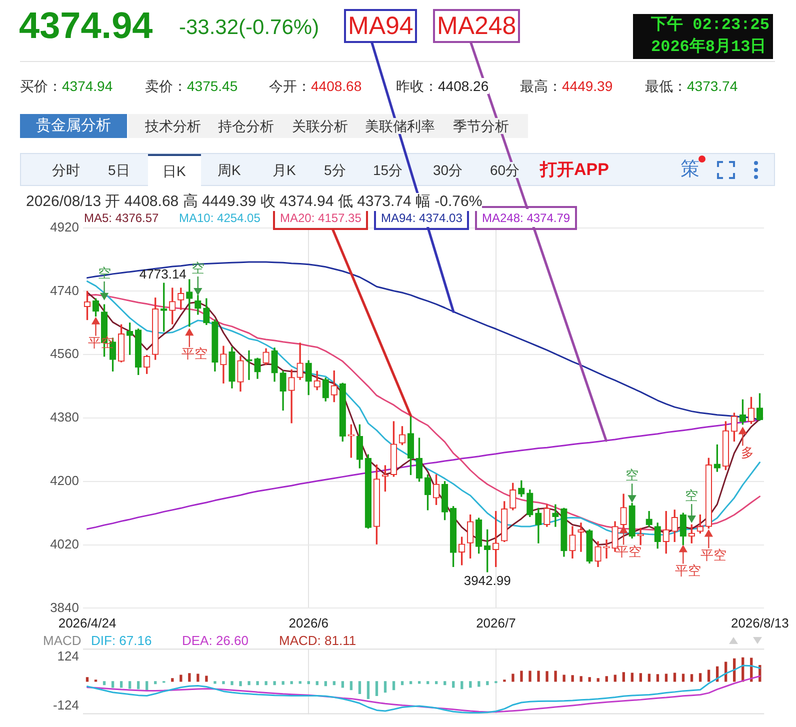 This screenshot has height=727, width=796. I want to click on annotation: 3942.99, so click(487, 580).